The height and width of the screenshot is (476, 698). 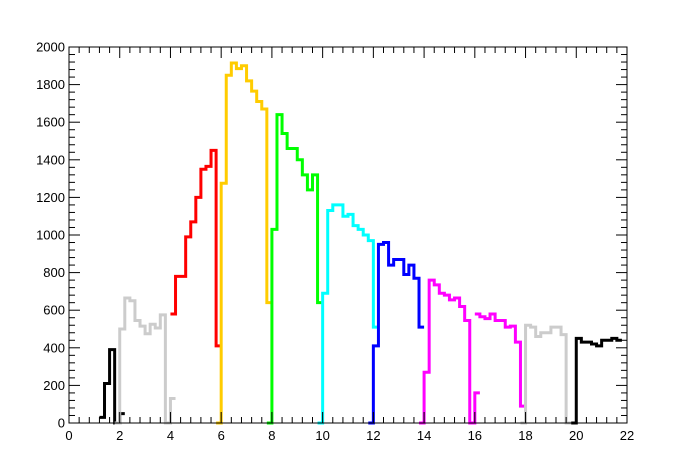 What do you see at coordinates (54, 347) in the screenshot?
I see `y-tick-label: 400` at bounding box center [54, 347].